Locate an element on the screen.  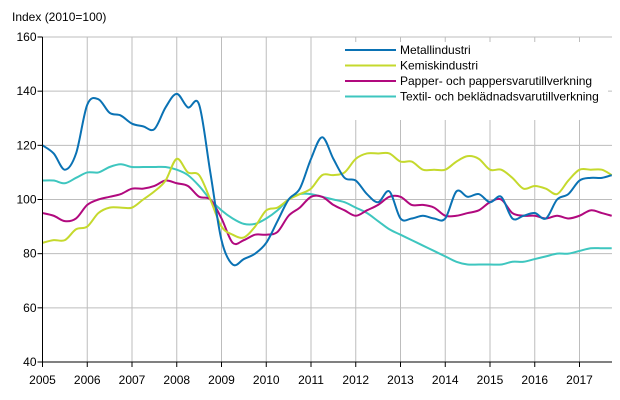
y-tick-label: 160 is located at coordinates (26, 37).